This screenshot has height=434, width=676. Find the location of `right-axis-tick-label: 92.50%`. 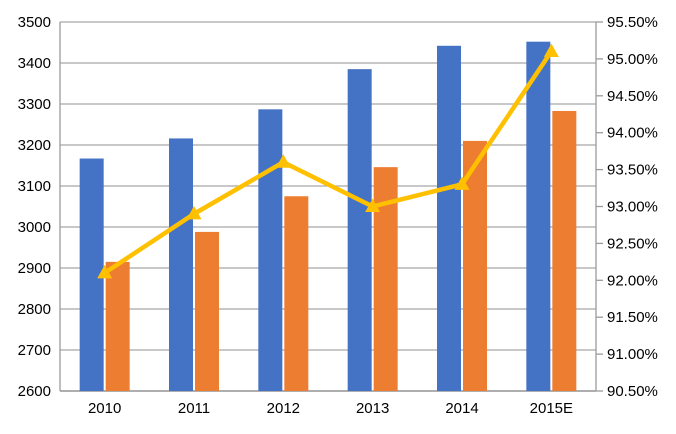

right-axis-tick-label: 92.50% is located at coordinates (632, 243).